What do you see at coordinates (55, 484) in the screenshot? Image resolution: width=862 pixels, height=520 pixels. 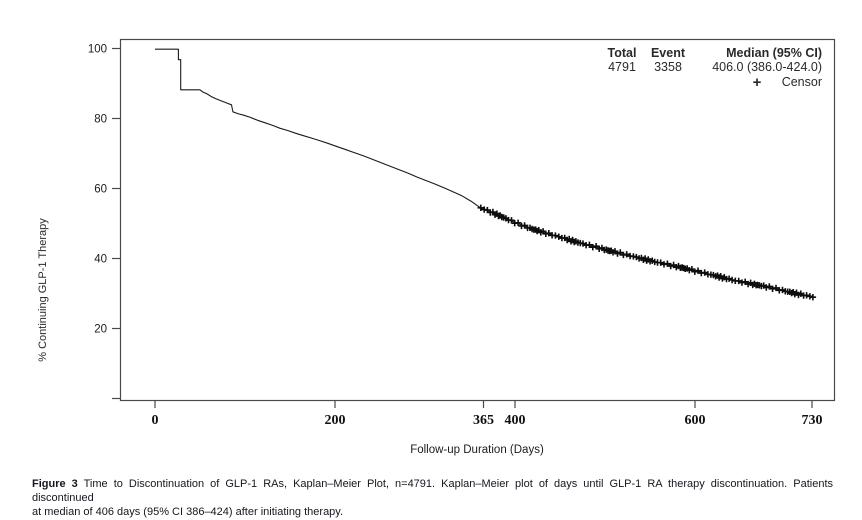 I see `caption-figure-label: Figure 3` at bounding box center [55, 484].